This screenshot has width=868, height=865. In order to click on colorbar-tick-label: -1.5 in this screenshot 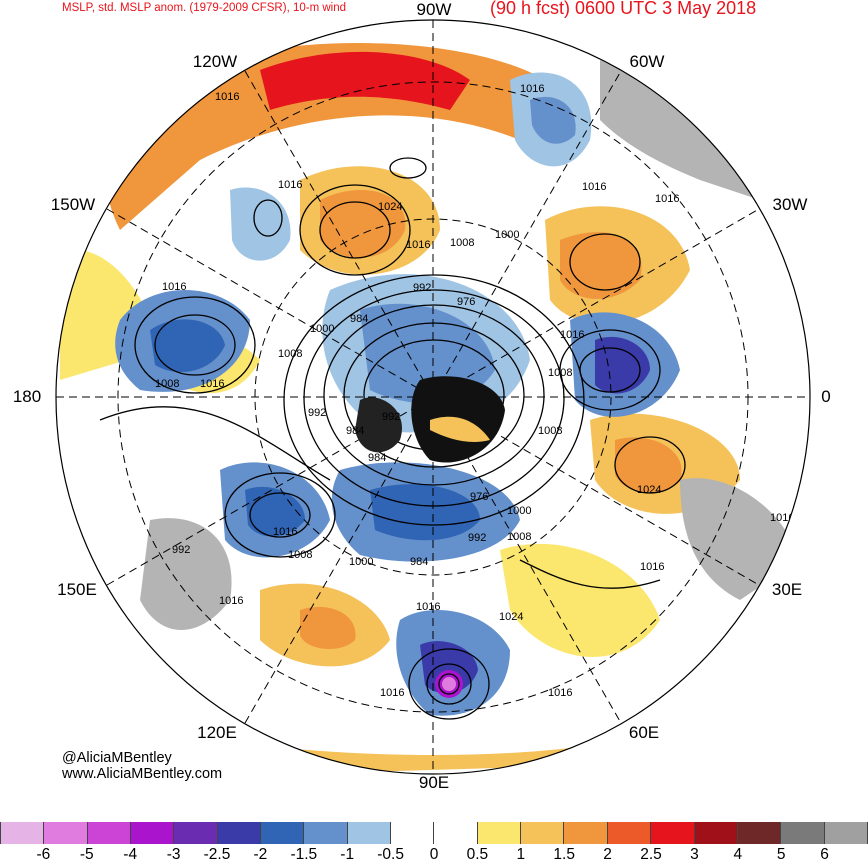, I will do `click(304, 854)`.